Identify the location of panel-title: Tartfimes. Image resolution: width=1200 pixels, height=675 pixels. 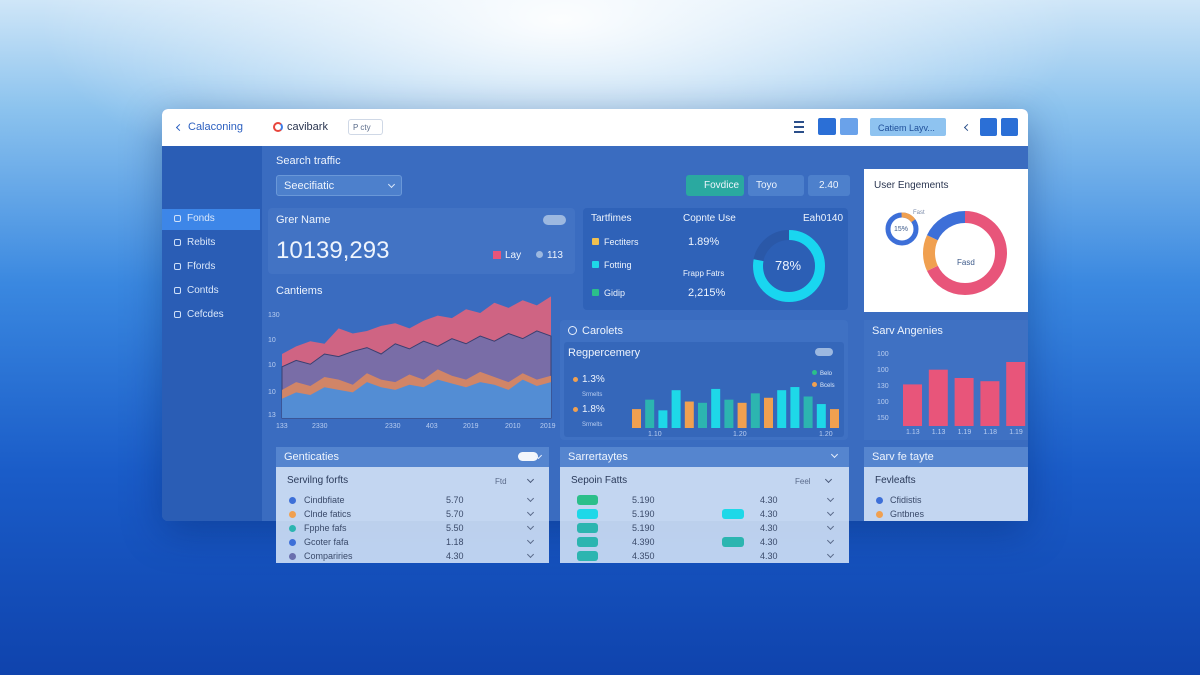
(611, 218).